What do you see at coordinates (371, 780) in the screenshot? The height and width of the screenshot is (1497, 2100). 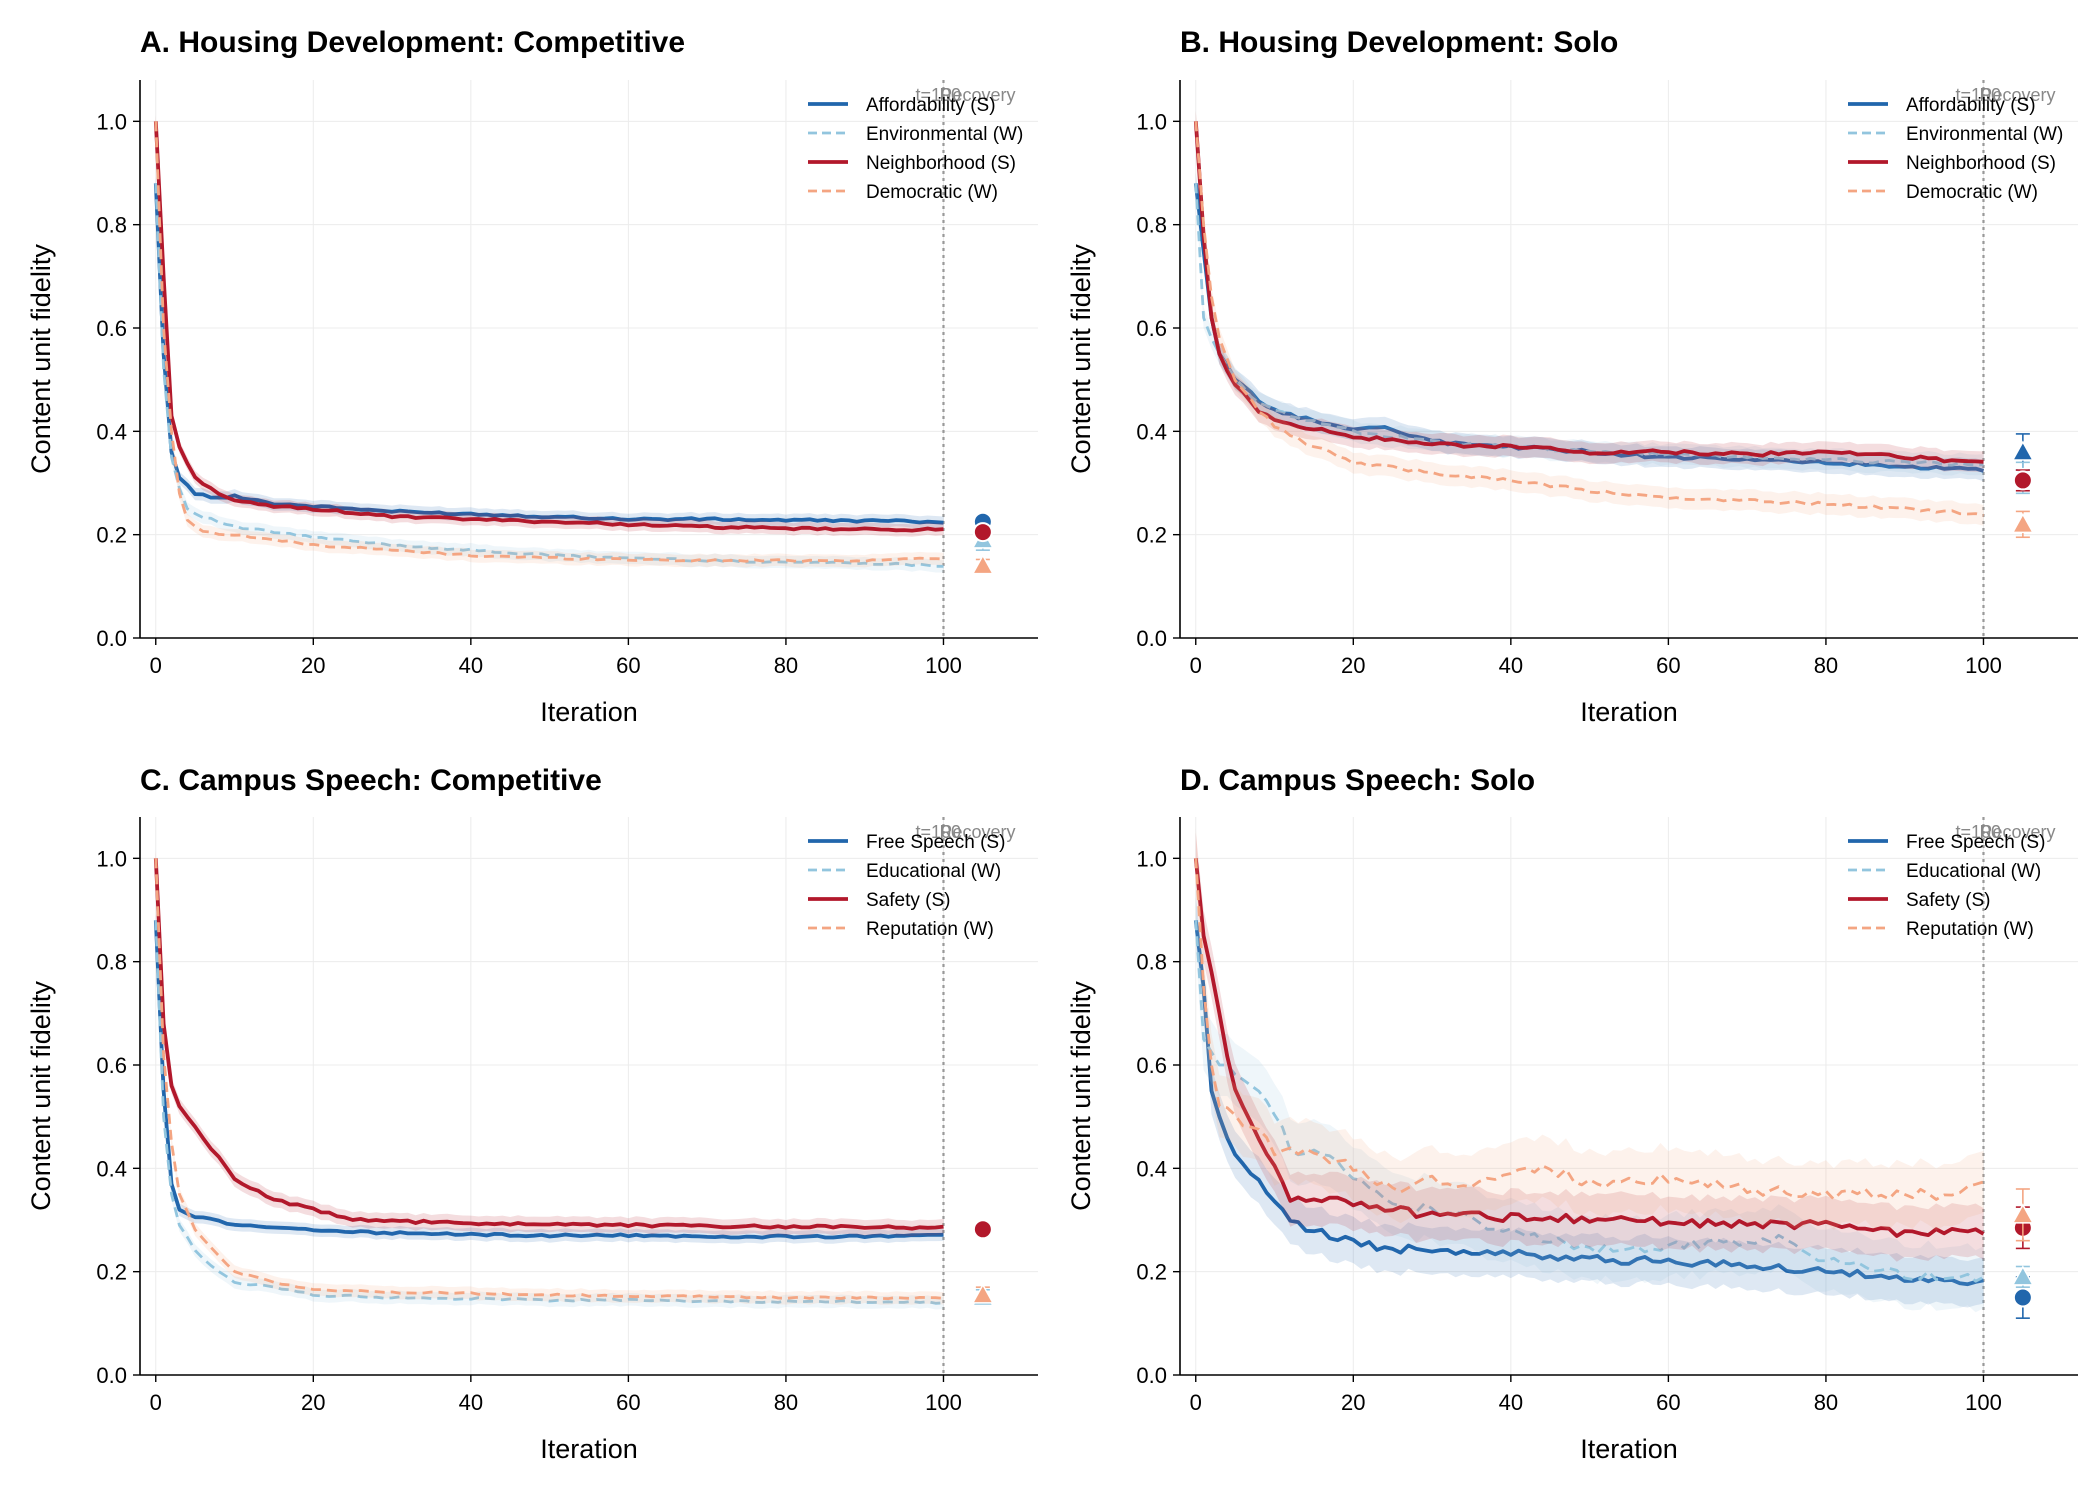 I see `panel-title: C. Campus Speech: Competitive` at bounding box center [371, 780].